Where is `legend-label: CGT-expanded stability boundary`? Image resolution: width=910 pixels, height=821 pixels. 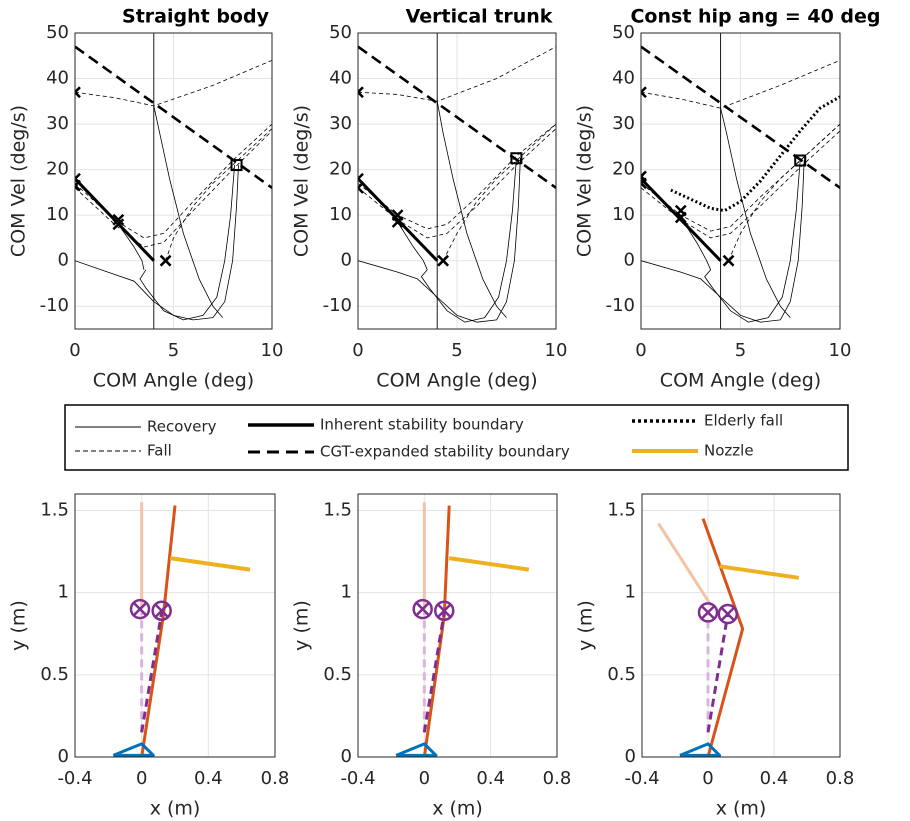 legend-label: CGT-expanded stability boundary is located at coordinates (445, 452).